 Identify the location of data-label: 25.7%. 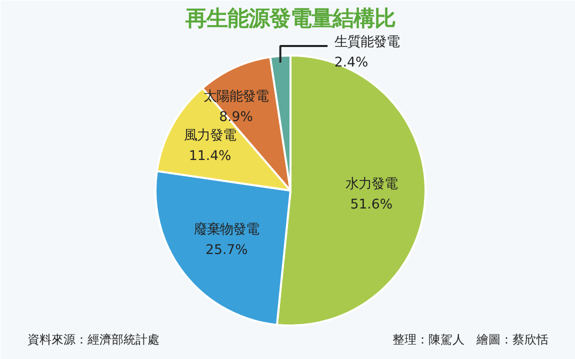
(226, 250).